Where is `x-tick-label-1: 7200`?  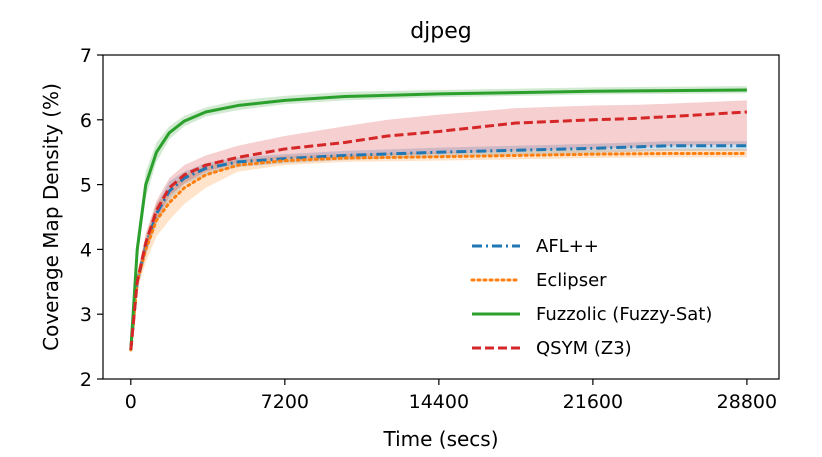
x-tick-label-1: 7200 is located at coordinates (285, 402).